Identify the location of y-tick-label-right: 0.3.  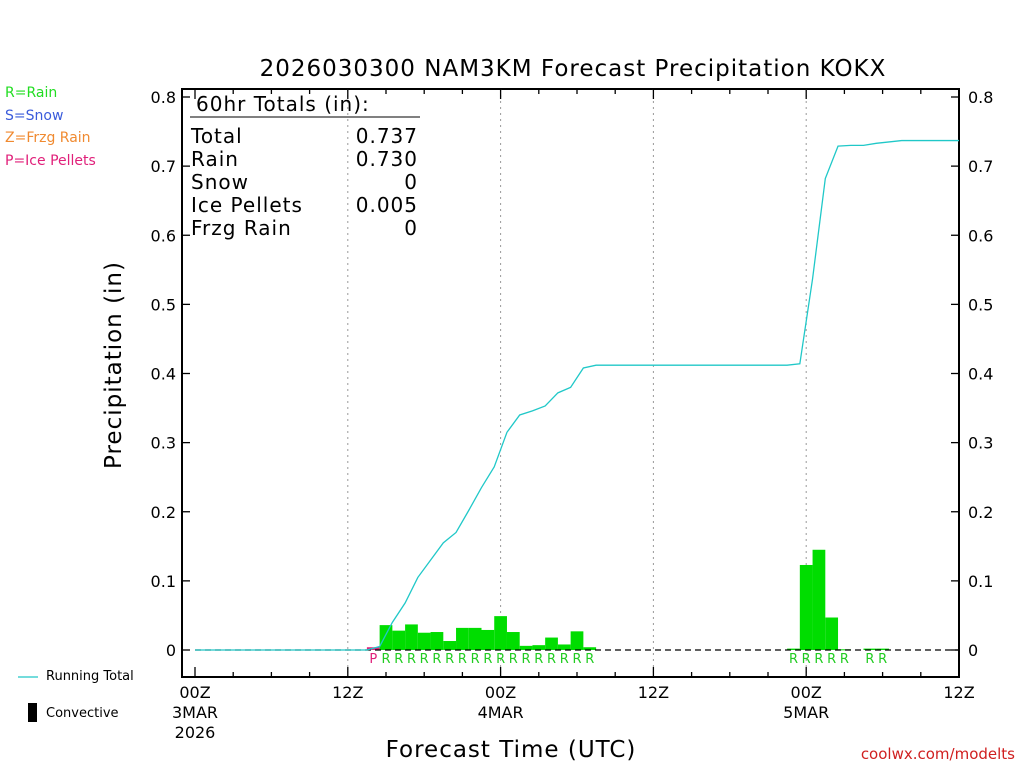
(980, 443).